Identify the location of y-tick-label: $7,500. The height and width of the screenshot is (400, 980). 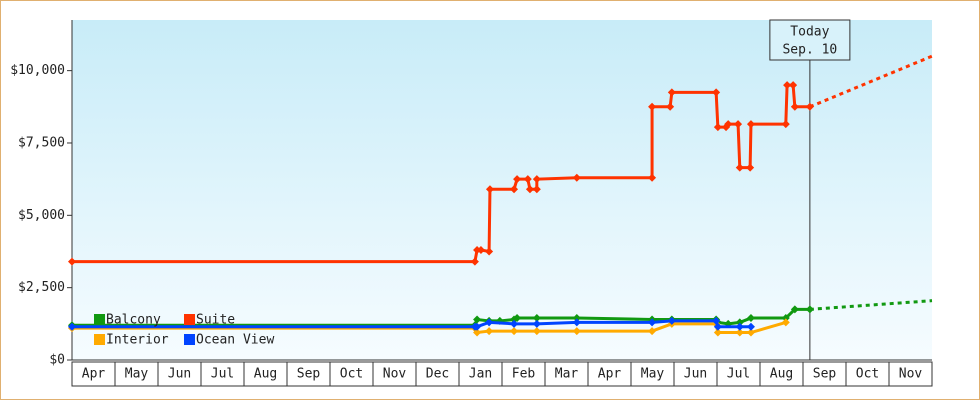
(41, 142).